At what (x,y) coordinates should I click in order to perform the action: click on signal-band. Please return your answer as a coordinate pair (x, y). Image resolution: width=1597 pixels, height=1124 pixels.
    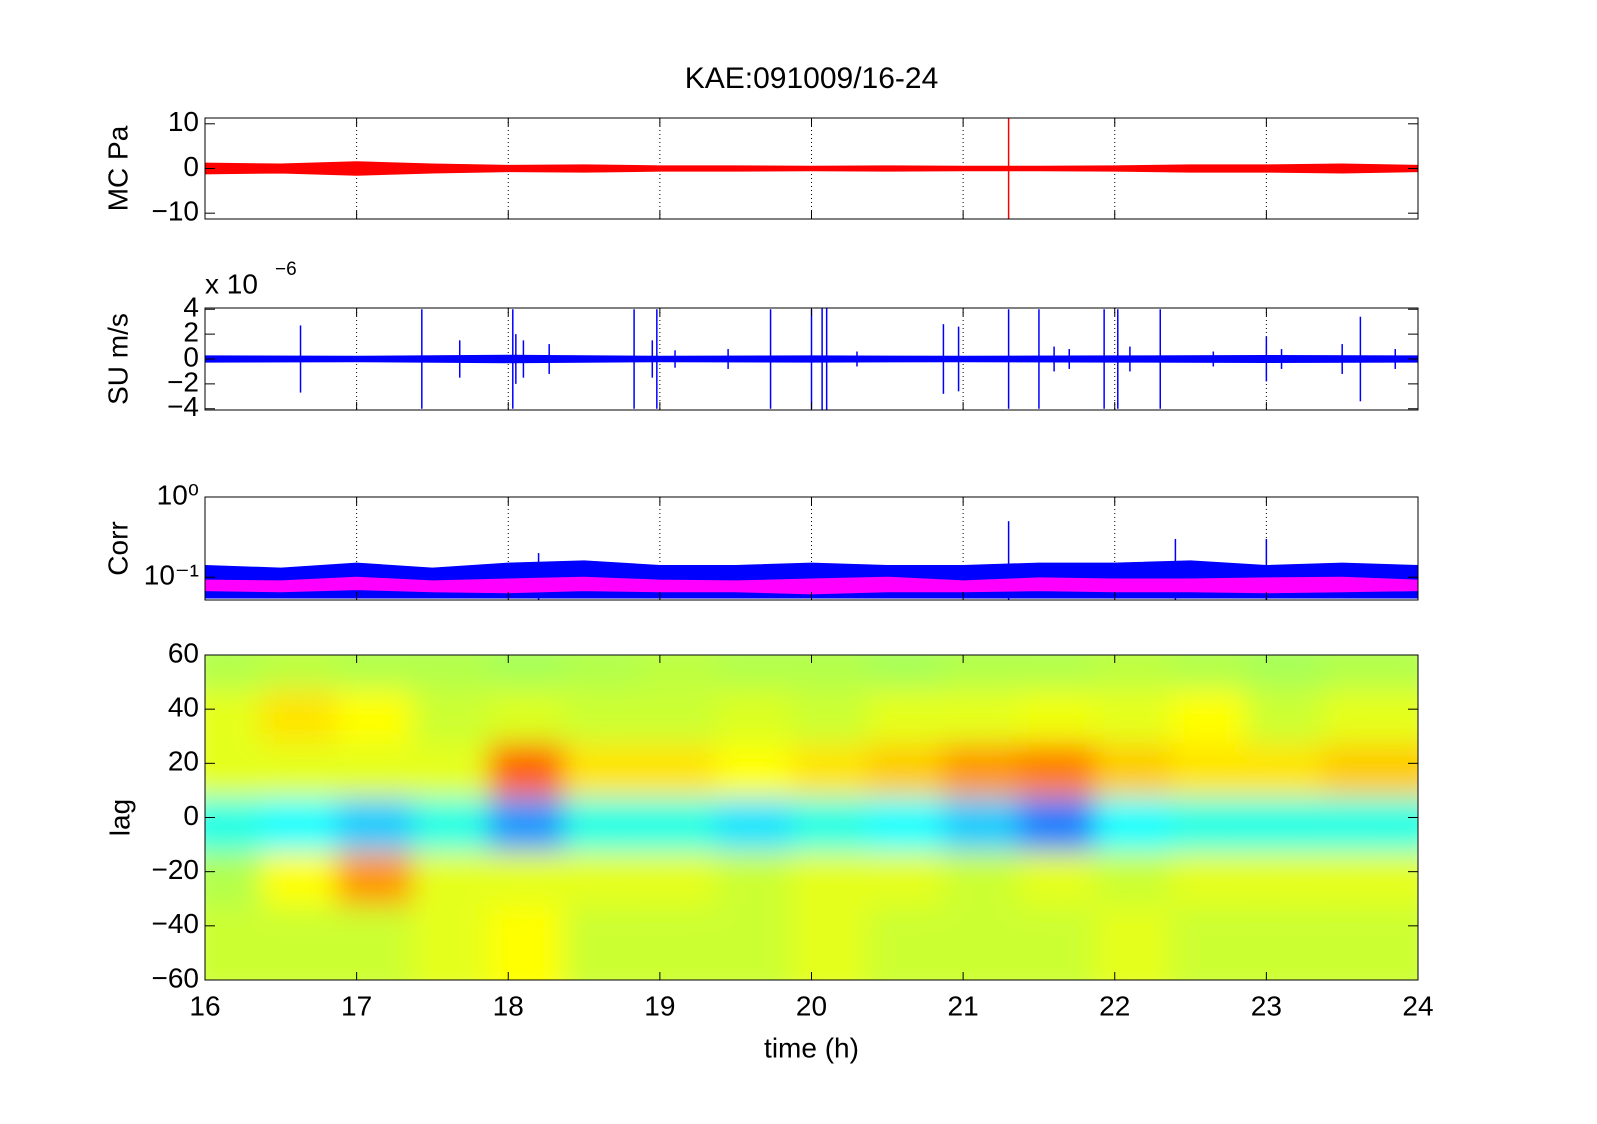
    Looking at the image, I should click on (811, 168).